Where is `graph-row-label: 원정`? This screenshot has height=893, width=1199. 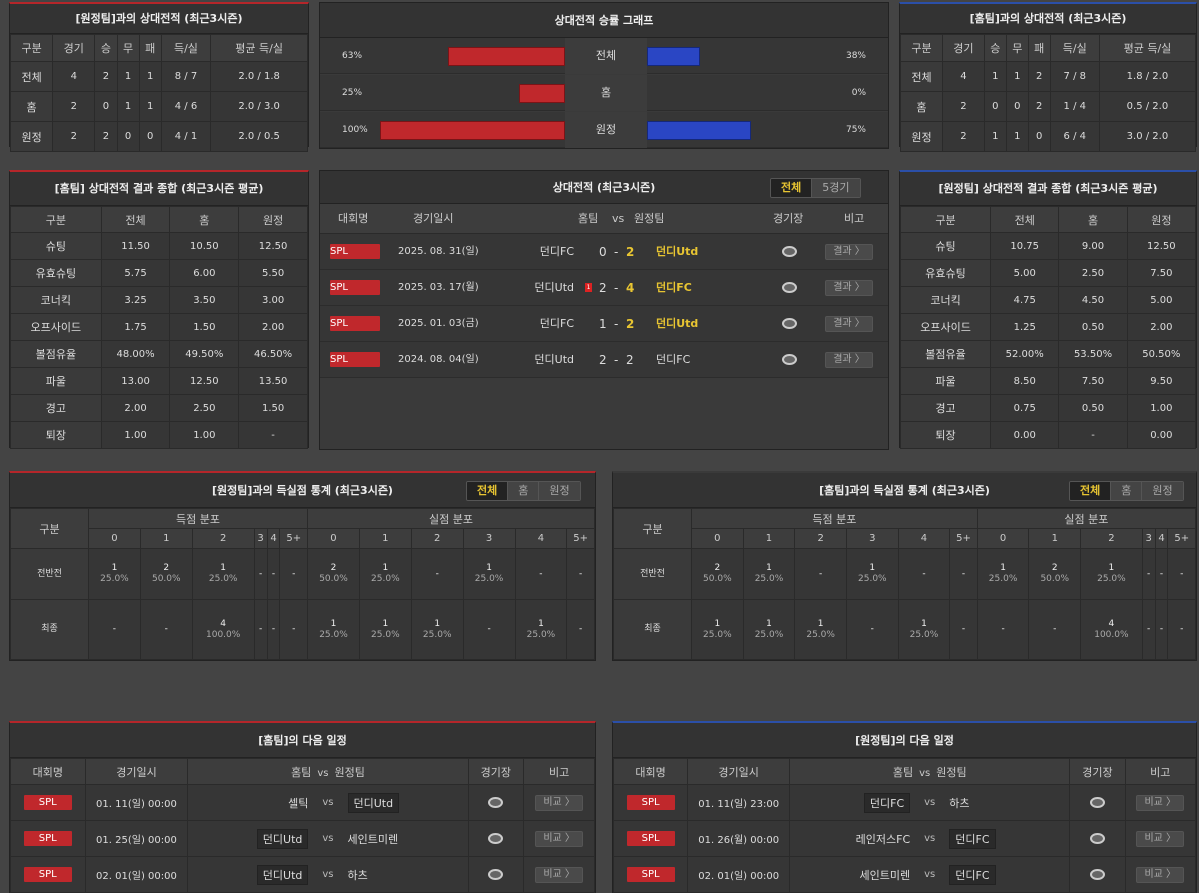 graph-row-label: 원정 is located at coordinates (606, 130).